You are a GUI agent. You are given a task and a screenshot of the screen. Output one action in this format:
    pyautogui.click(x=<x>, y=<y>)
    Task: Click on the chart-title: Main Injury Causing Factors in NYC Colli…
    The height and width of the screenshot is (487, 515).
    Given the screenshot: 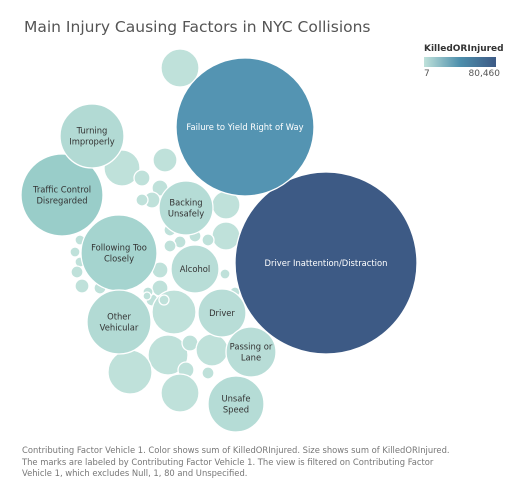 What is the action you would take?
    pyautogui.click(x=197, y=27)
    